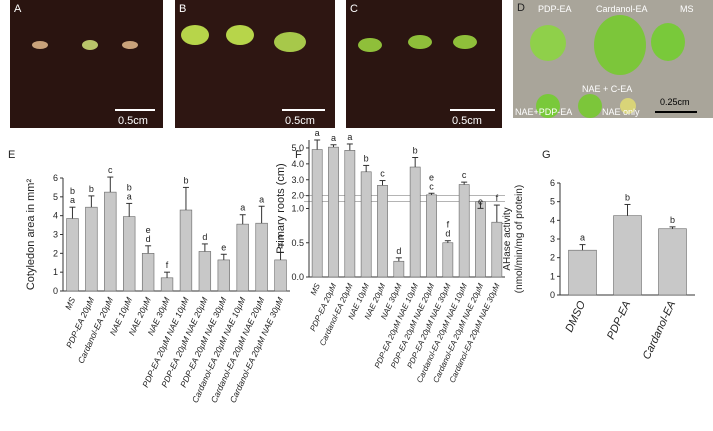  What do you see at coordinates (11, 155) in the screenshot?
I see `panel-label: E` at bounding box center [11, 155].